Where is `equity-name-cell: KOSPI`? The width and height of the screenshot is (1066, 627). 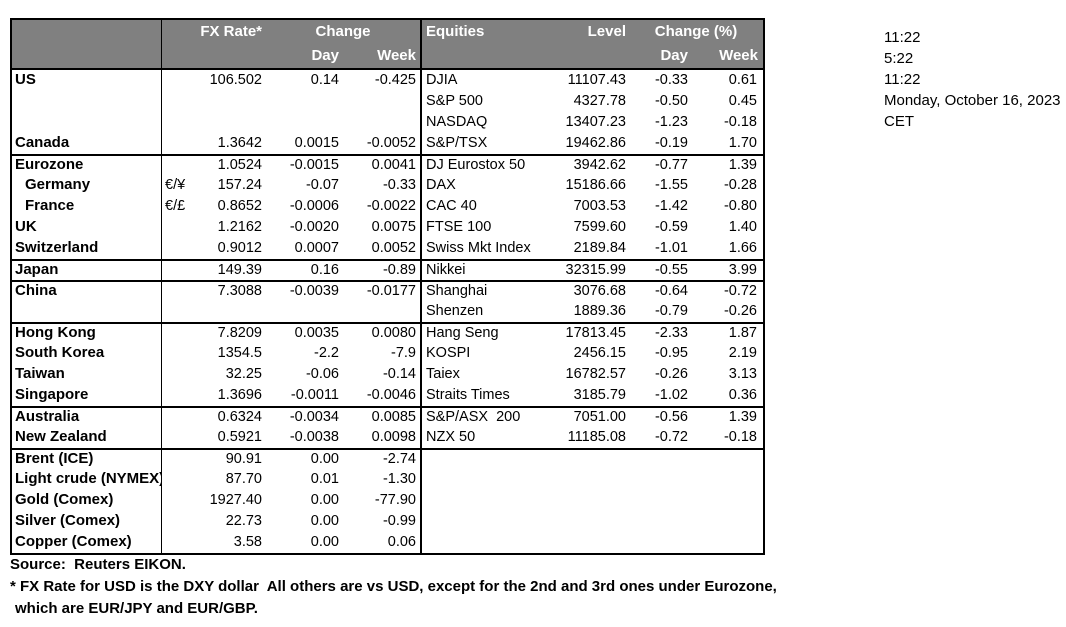 equity-name-cell: KOSPI is located at coordinates (448, 353).